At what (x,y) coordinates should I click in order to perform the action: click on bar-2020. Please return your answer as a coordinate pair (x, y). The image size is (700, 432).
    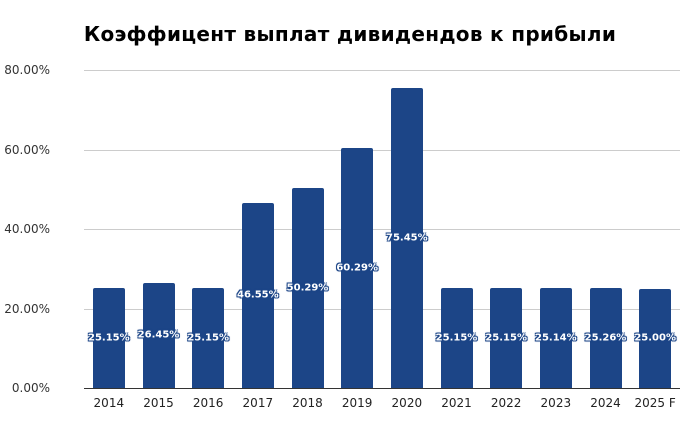
    Looking at the image, I should click on (406, 238).